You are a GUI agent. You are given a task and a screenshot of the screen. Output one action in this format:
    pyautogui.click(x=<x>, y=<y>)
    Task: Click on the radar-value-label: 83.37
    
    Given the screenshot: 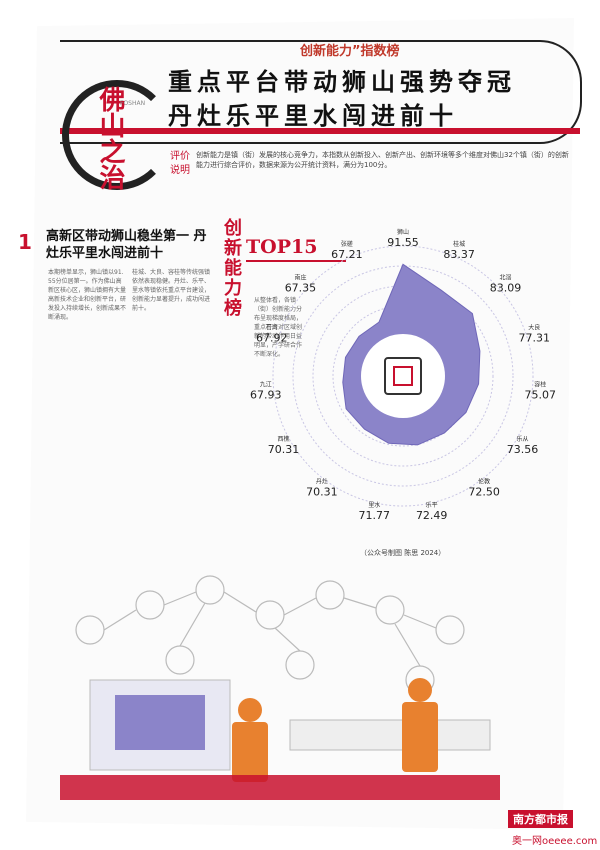 What is the action you would take?
    pyautogui.click(x=459, y=254)
    